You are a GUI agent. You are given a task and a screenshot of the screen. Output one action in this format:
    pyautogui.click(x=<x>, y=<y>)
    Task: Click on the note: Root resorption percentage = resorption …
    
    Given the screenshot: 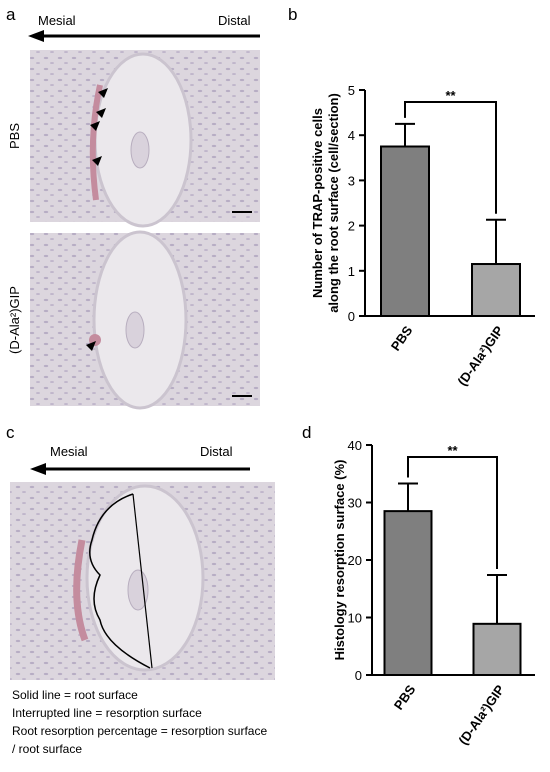 What is the action you would take?
    pyautogui.click(x=139, y=731)
    